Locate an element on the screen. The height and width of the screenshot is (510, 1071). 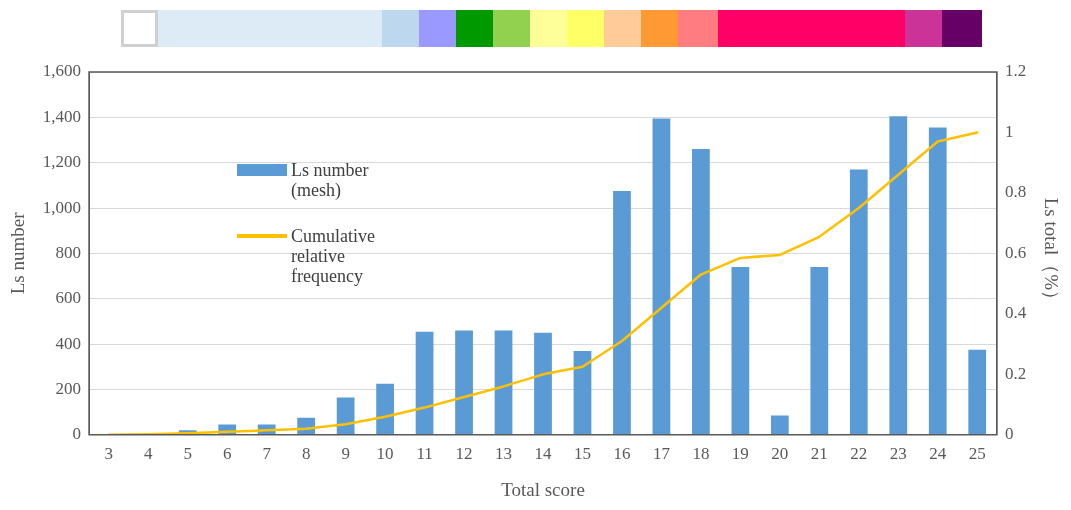
x-tick-label: 15 is located at coordinates (582, 454).